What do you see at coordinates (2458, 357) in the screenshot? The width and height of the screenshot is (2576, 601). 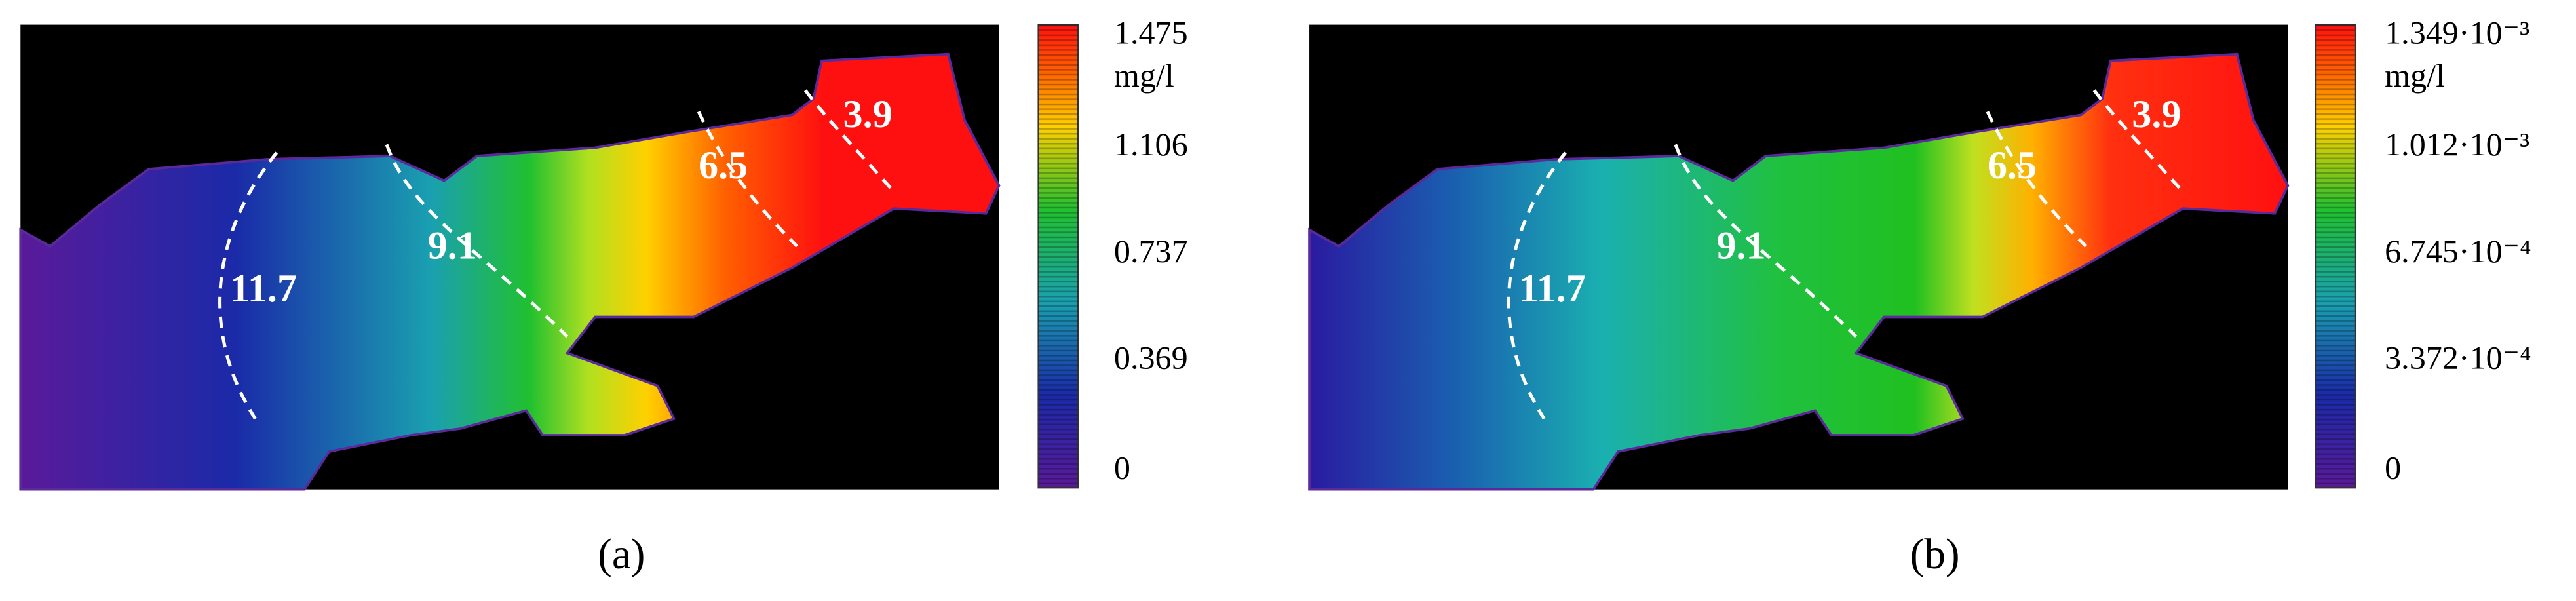 I see `colorbar-tick-label: 3.372·10⁻⁴` at bounding box center [2458, 357].